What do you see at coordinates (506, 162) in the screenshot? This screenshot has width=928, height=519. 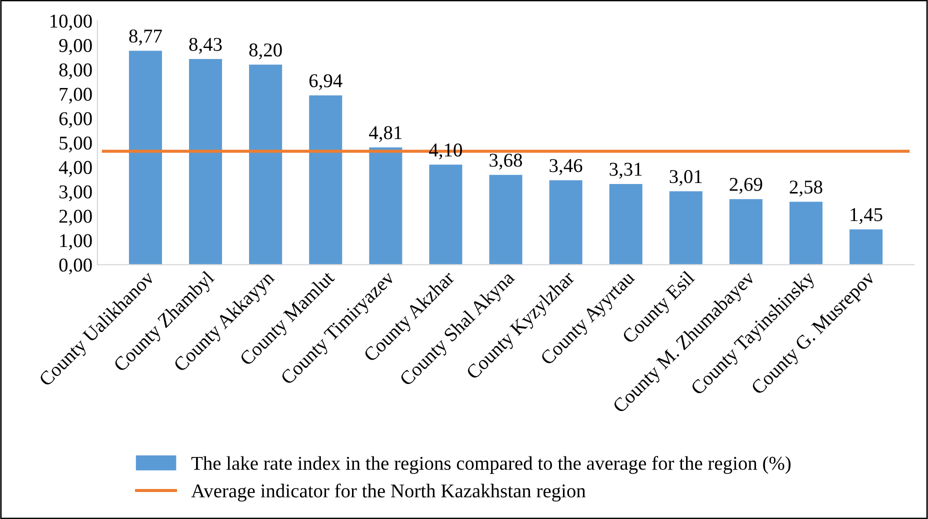 I see `data-label: 3,68` at bounding box center [506, 162].